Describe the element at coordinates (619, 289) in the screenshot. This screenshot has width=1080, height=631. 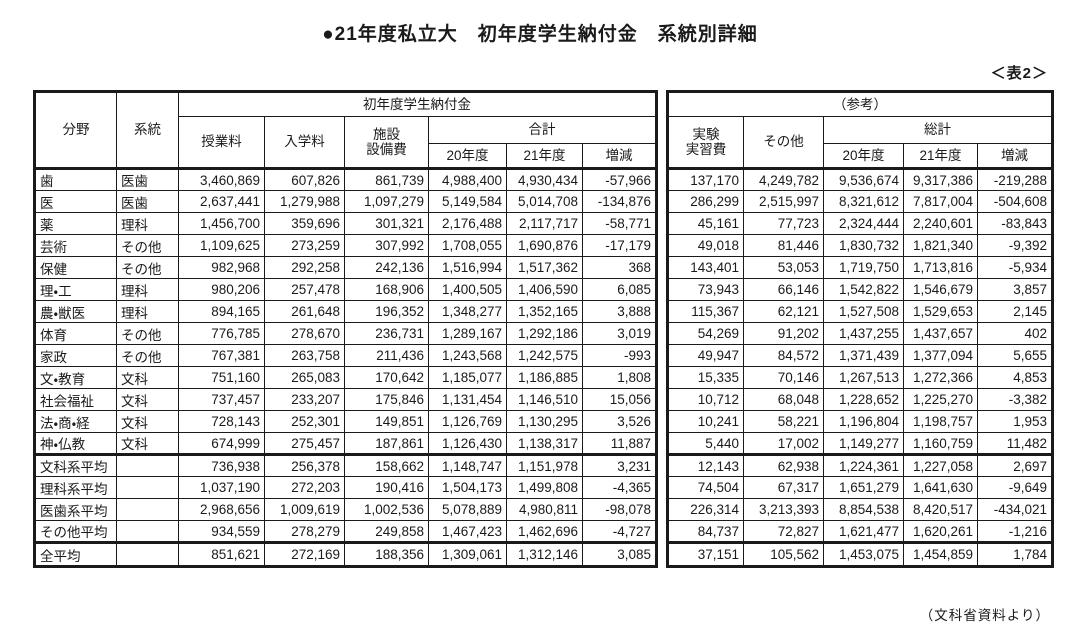
I see `cell-change: 6,085` at that location.